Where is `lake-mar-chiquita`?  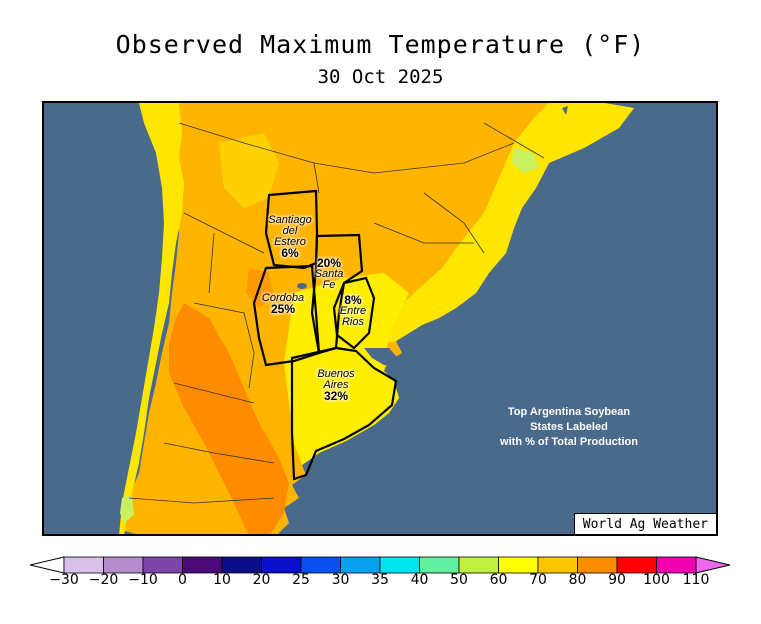
lake-mar-chiquita is located at coordinates (302, 286).